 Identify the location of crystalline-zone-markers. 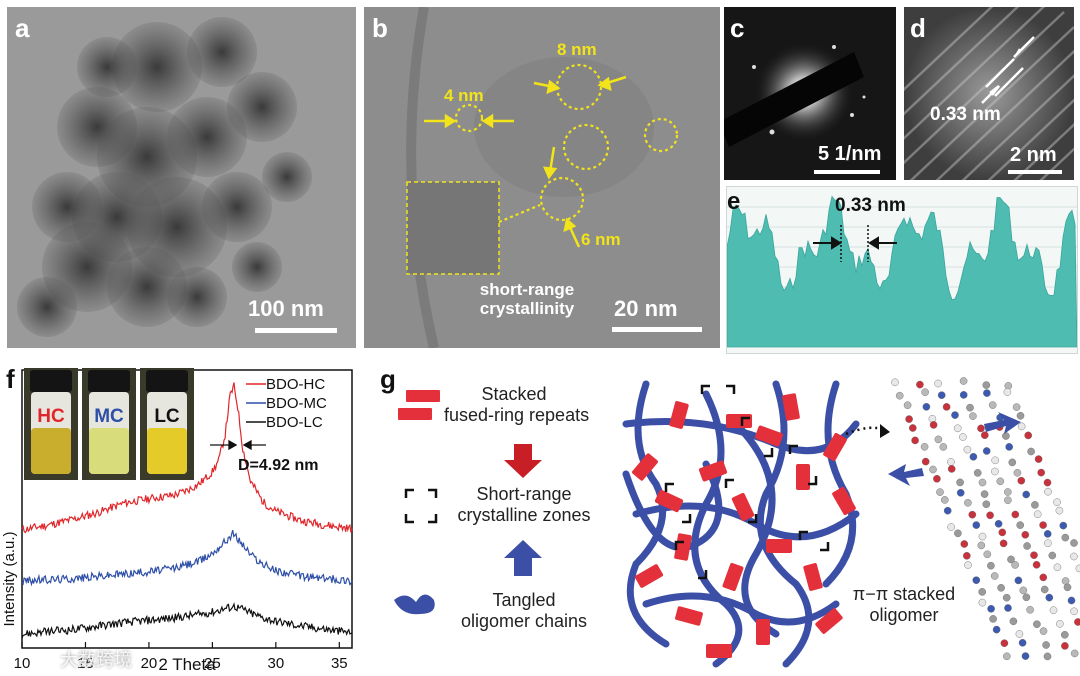
(747, 482).